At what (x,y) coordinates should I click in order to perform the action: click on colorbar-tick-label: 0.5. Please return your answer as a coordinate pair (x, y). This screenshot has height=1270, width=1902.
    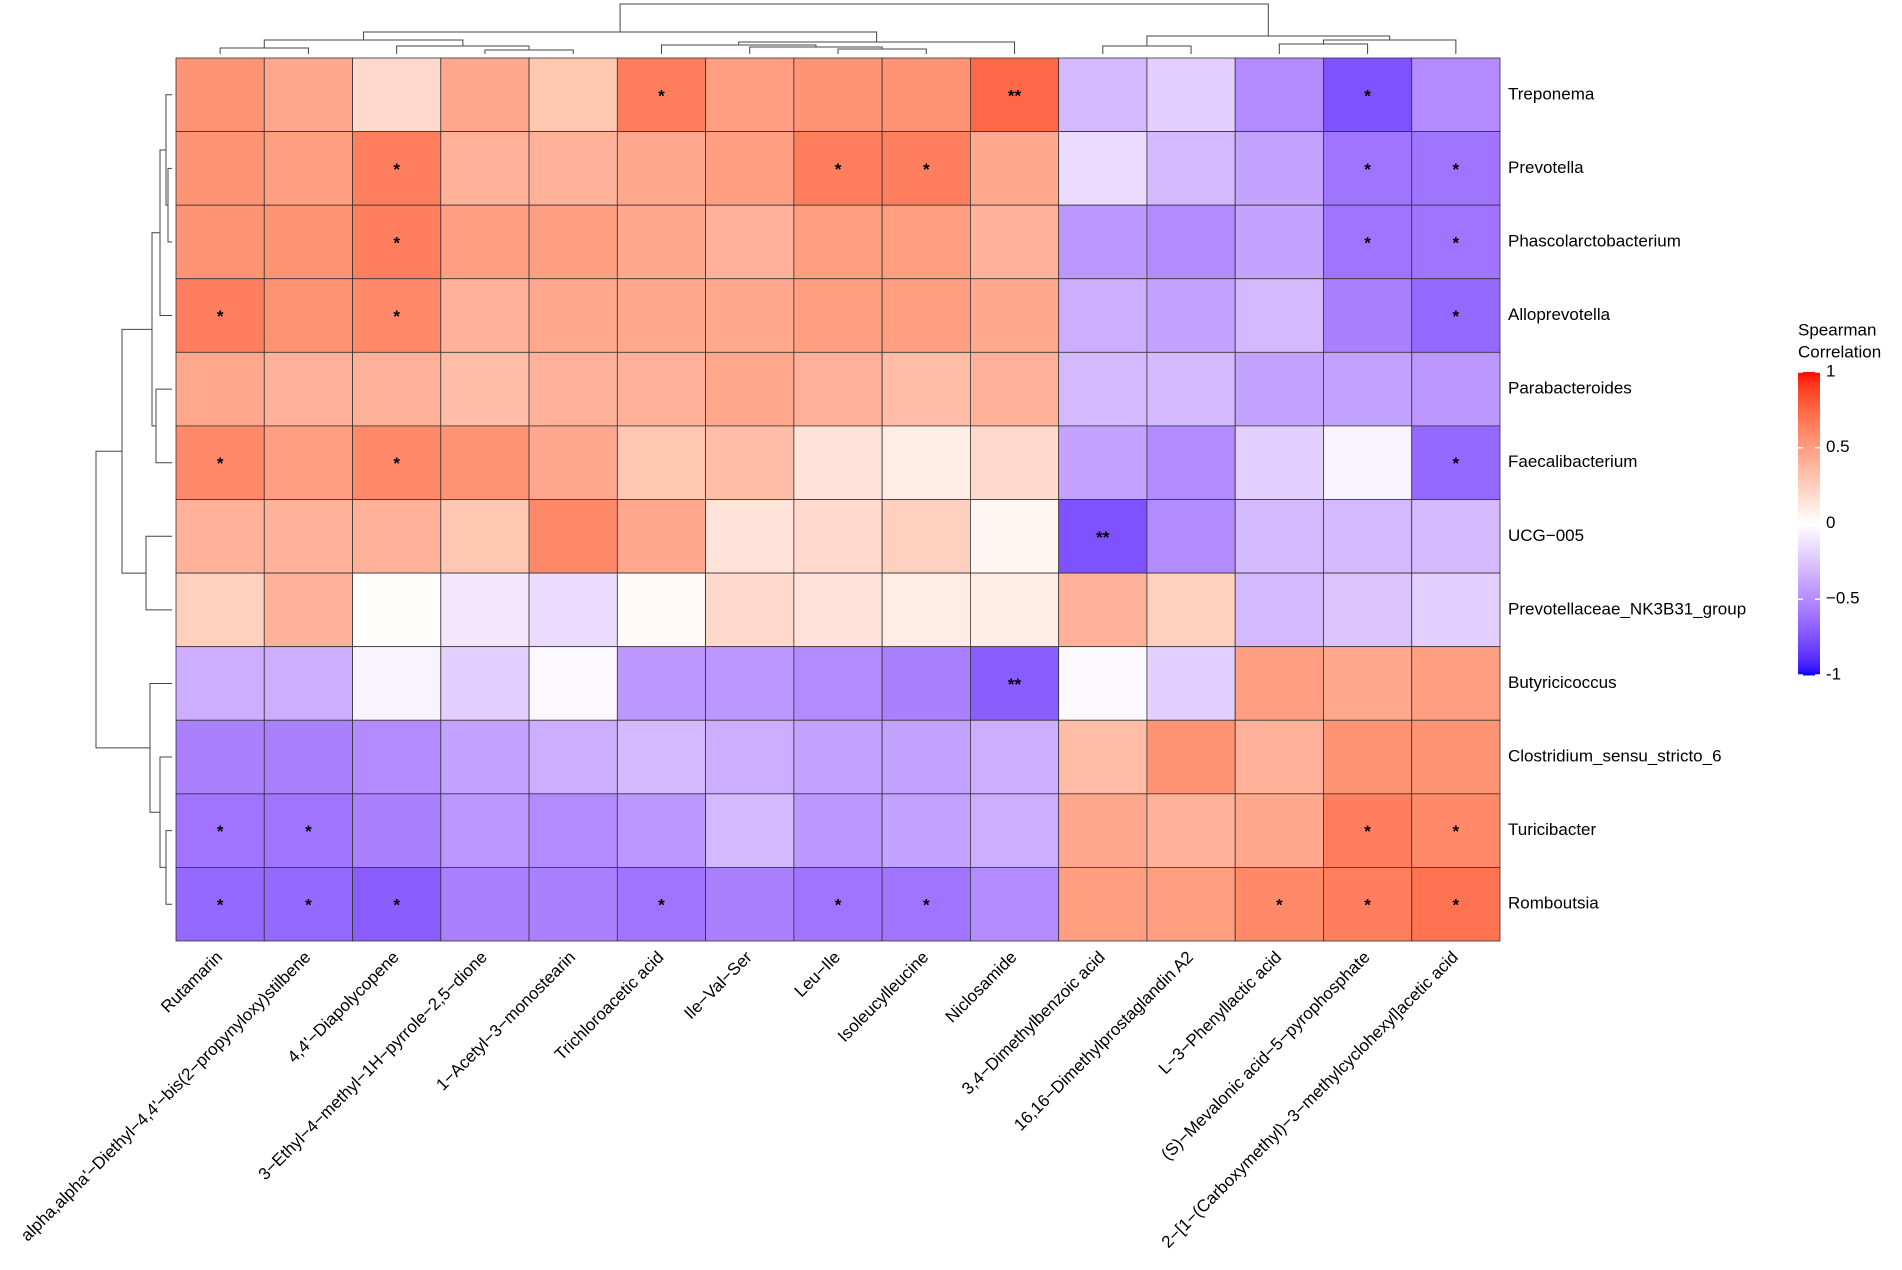
    Looking at the image, I should click on (1838, 446).